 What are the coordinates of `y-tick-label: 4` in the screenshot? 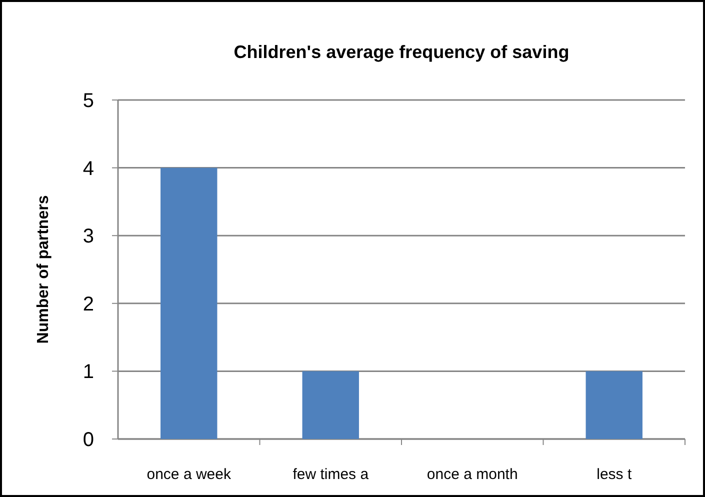 It's located at (88, 169).